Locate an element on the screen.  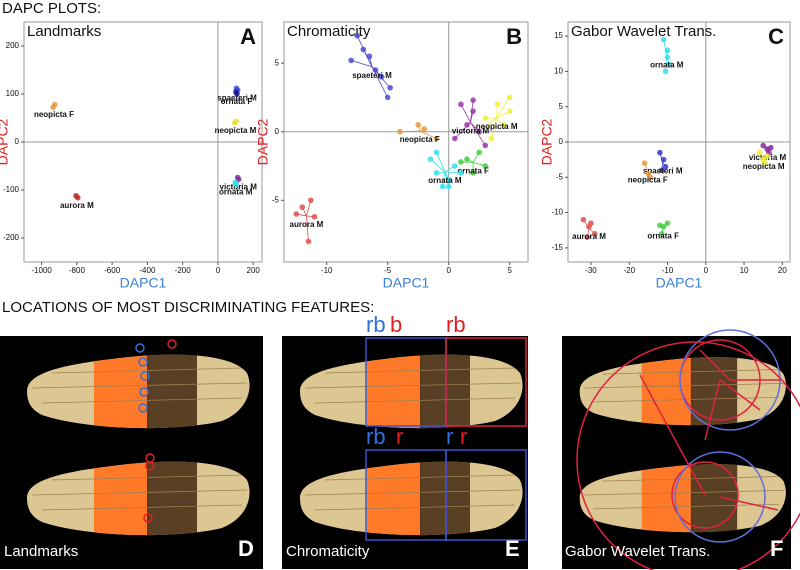
x-tick-label: -5 is located at coordinates (388, 270).